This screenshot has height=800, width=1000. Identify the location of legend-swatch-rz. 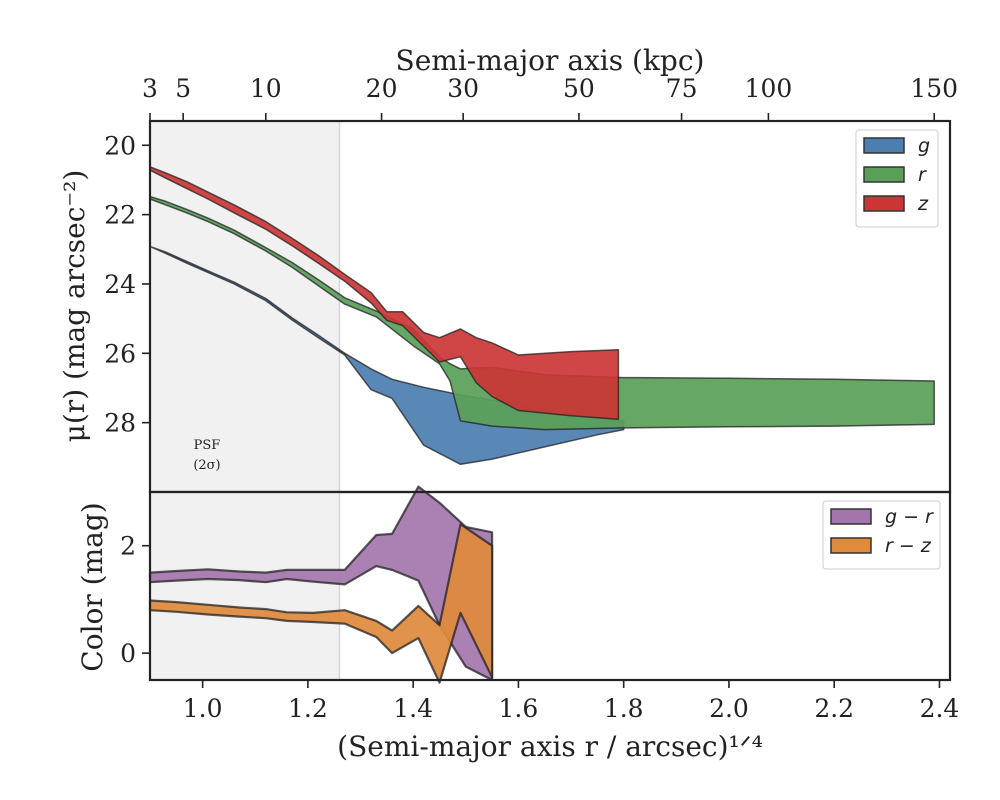
(851, 545).